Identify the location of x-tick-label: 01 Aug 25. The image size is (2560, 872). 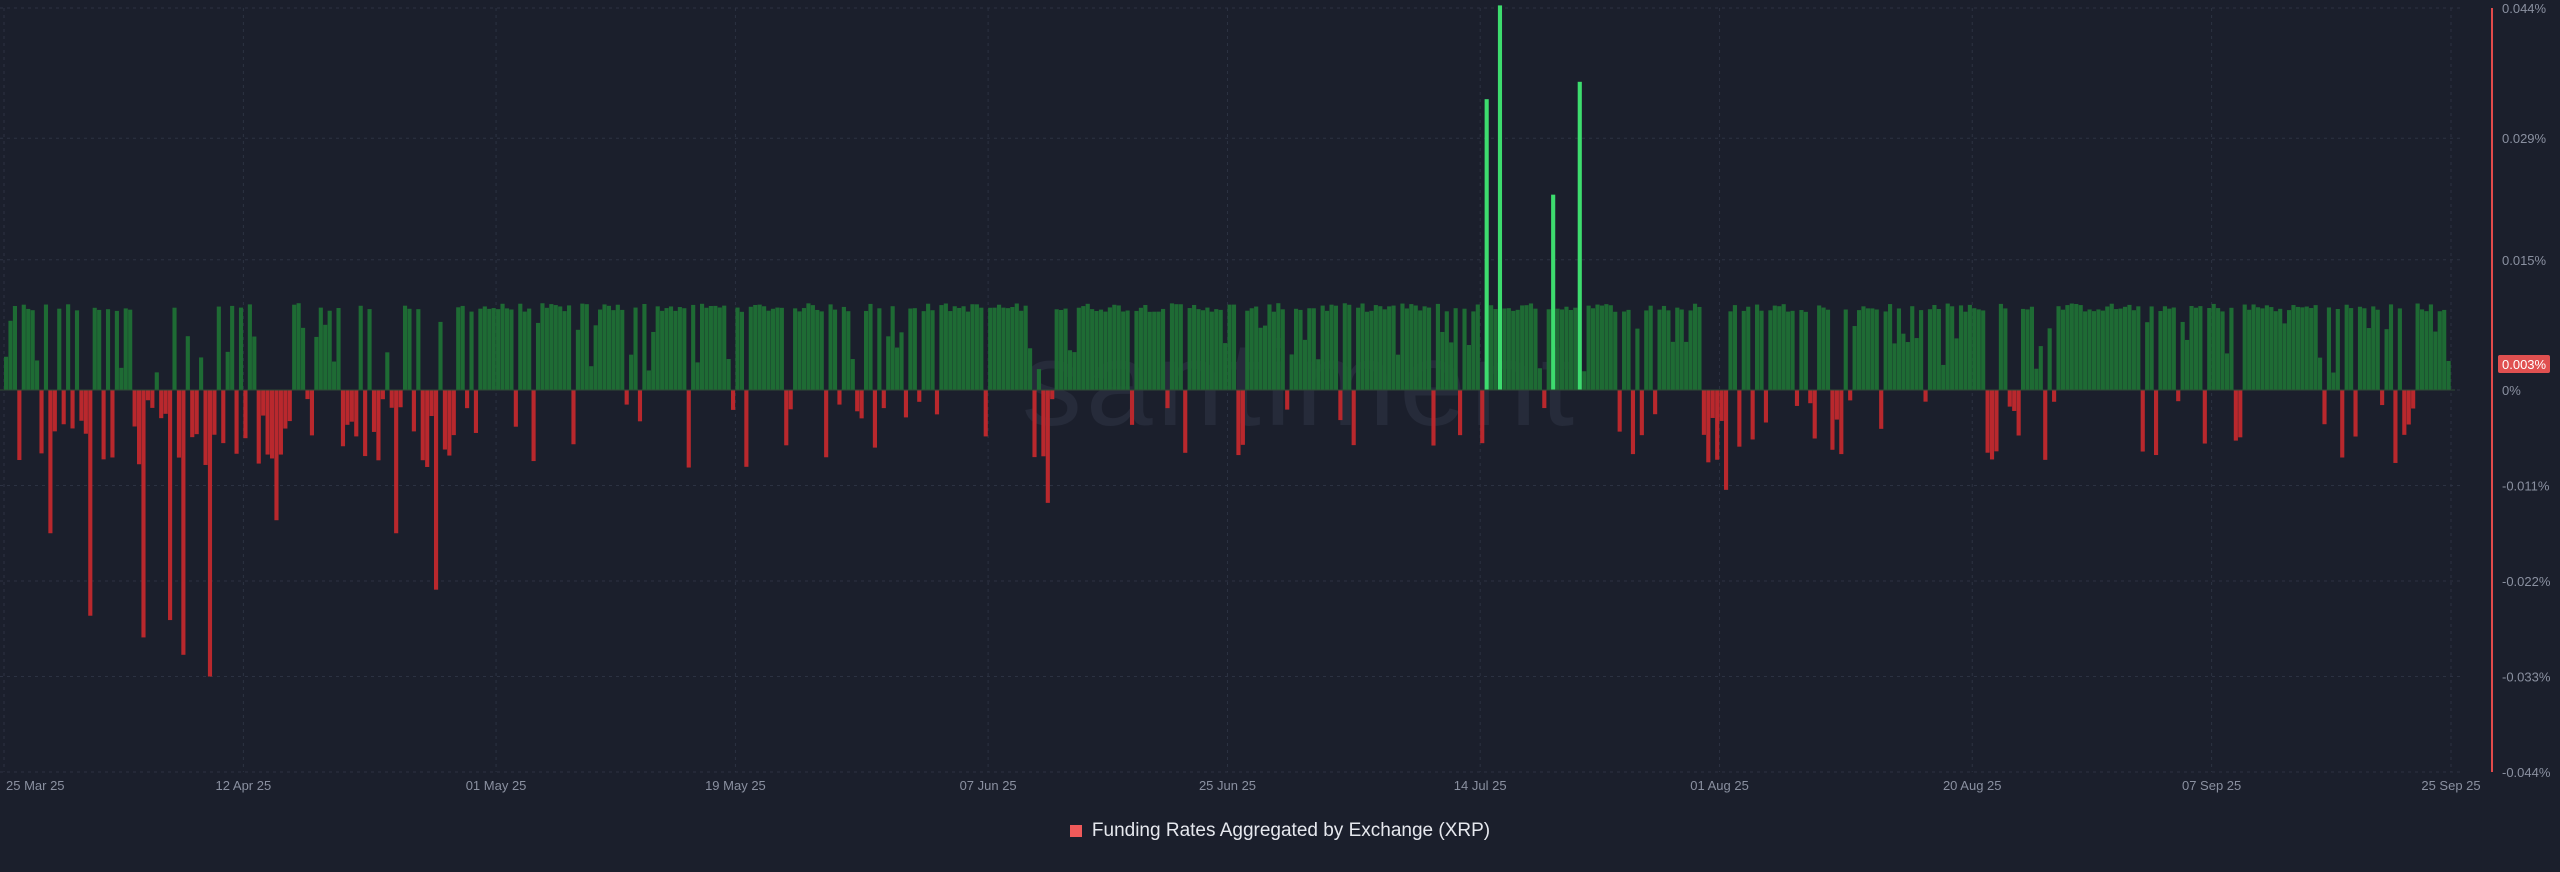
(1719, 785).